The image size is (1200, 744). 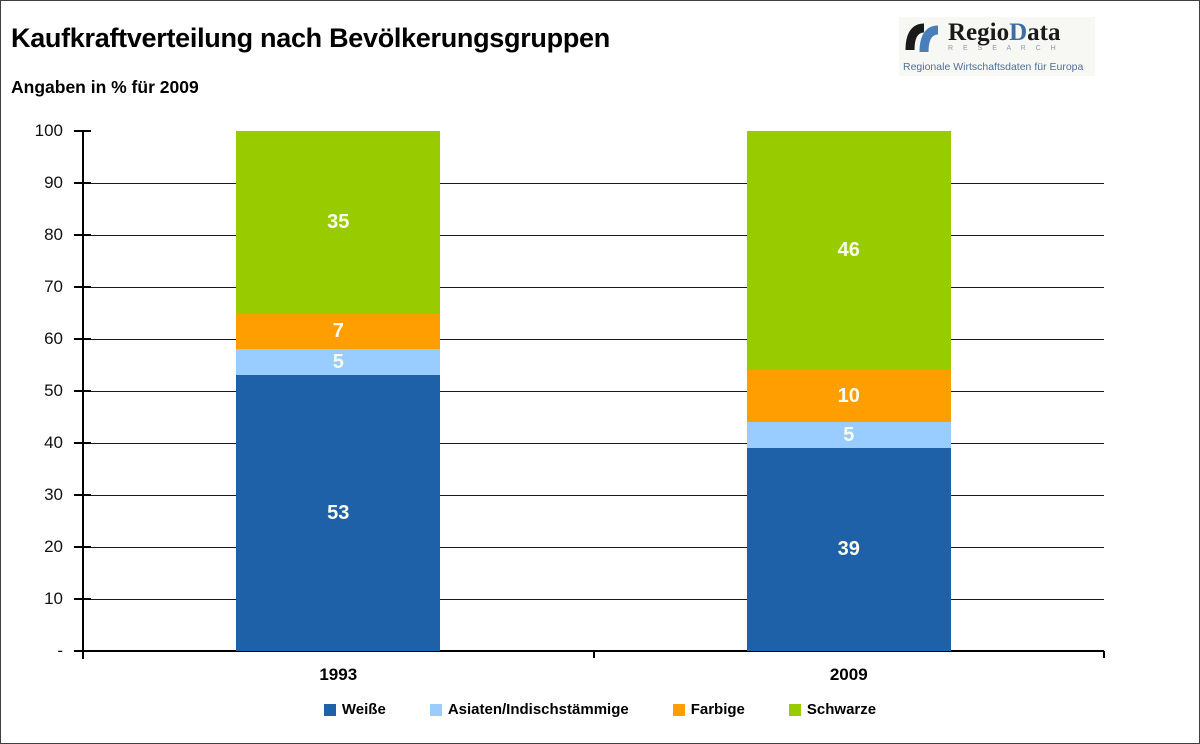 I want to click on bar-value-label: 10, so click(x=848, y=395).